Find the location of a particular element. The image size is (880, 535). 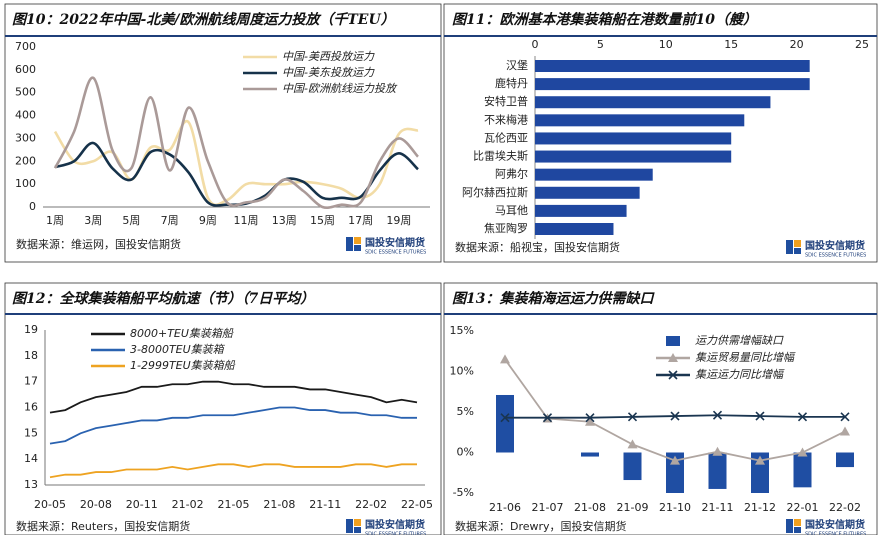

x-tick-label: 20 is located at coordinates (797, 44).